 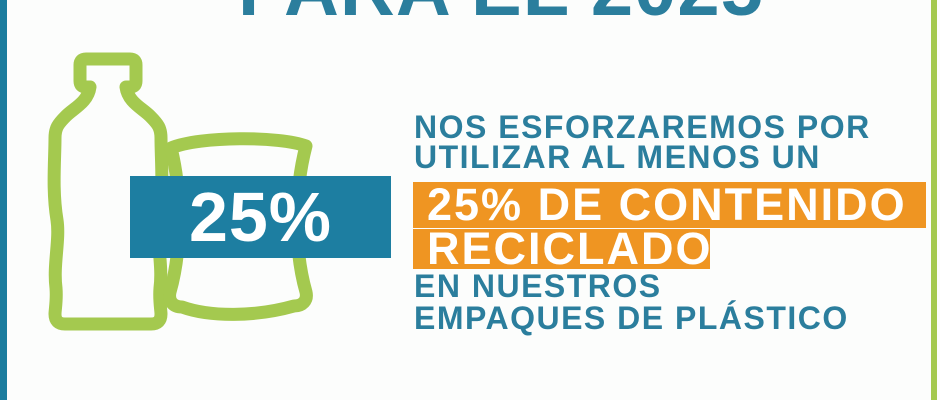 What do you see at coordinates (108, 191) in the screenshot?
I see `plastic-bottle-icon` at bounding box center [108, 191].